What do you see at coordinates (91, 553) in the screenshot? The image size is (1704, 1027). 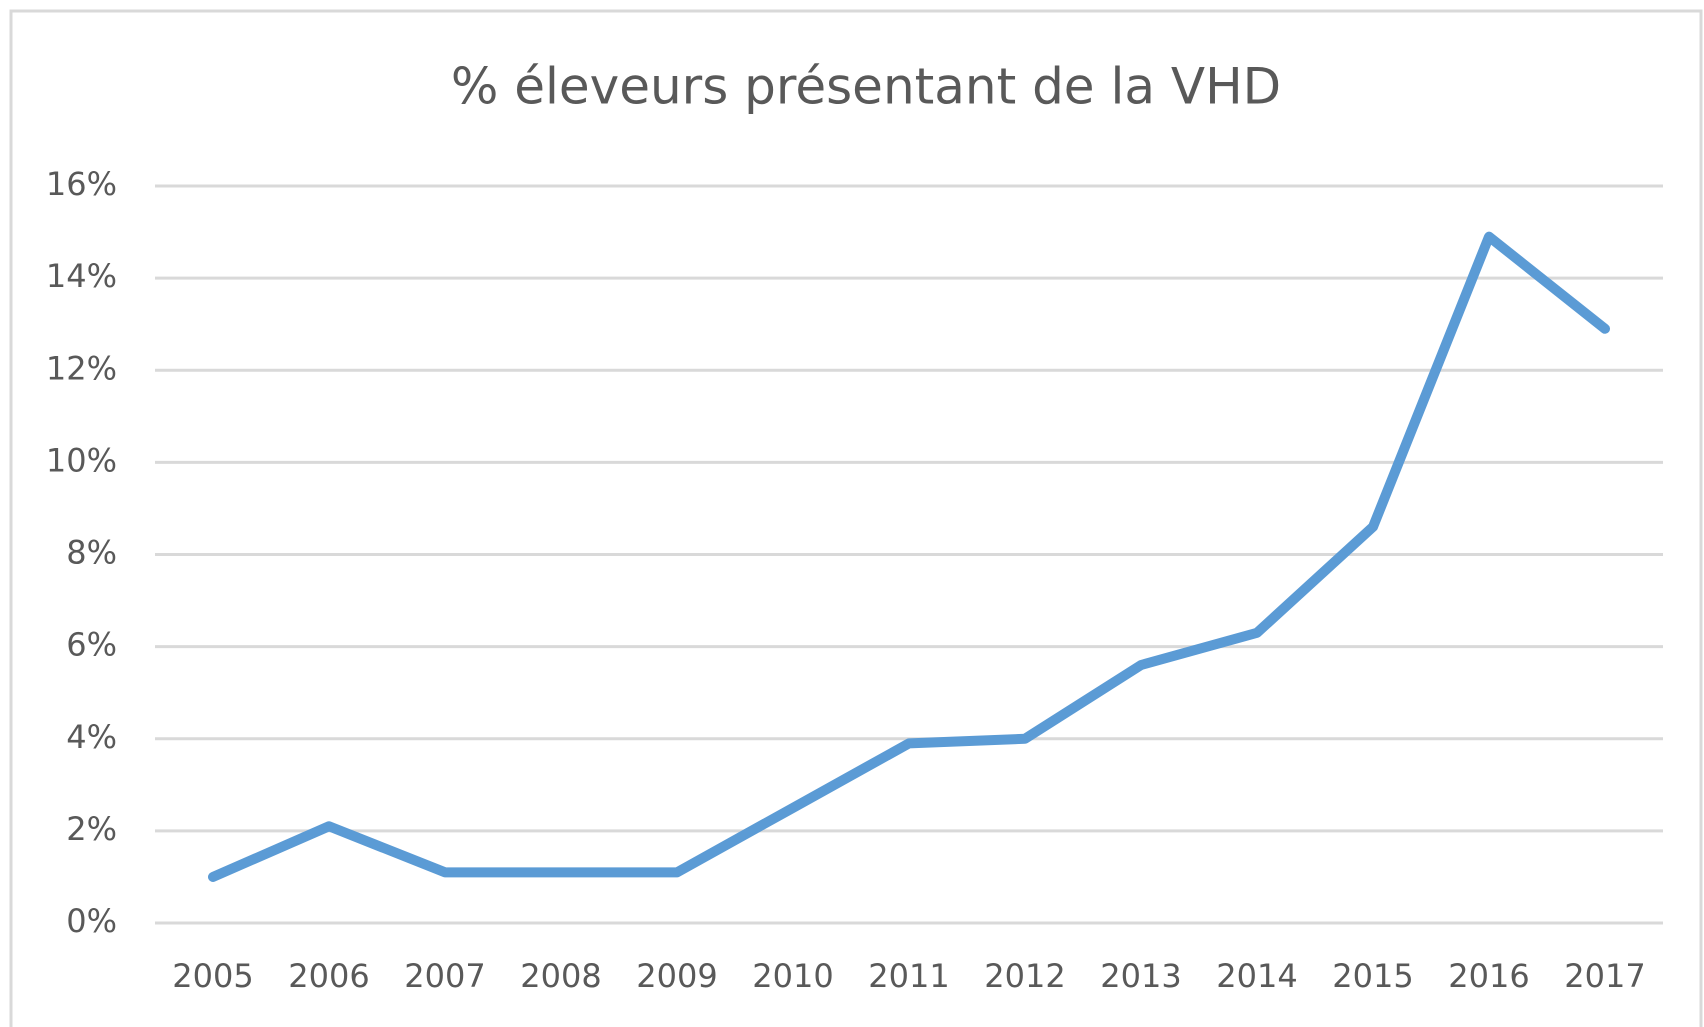 I see `y-tick-label: 8%` at bounding box center [91, 553].